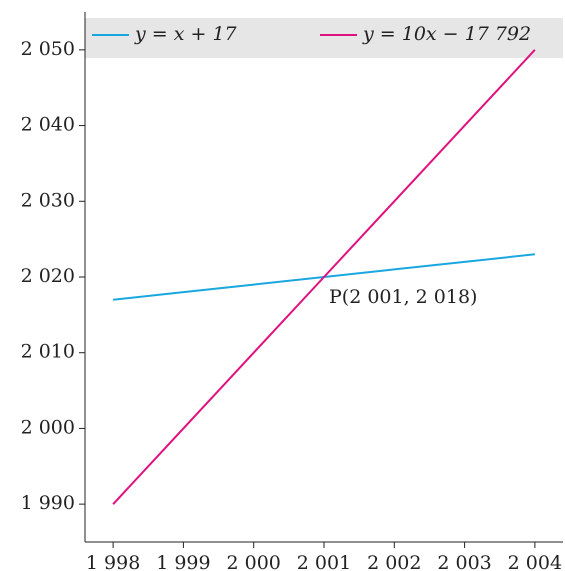  What do you see at coordinates (446, 34) in the screenshot?
I see `legend-label: y = 10x − 17 792` at bounding box center [446, 34].